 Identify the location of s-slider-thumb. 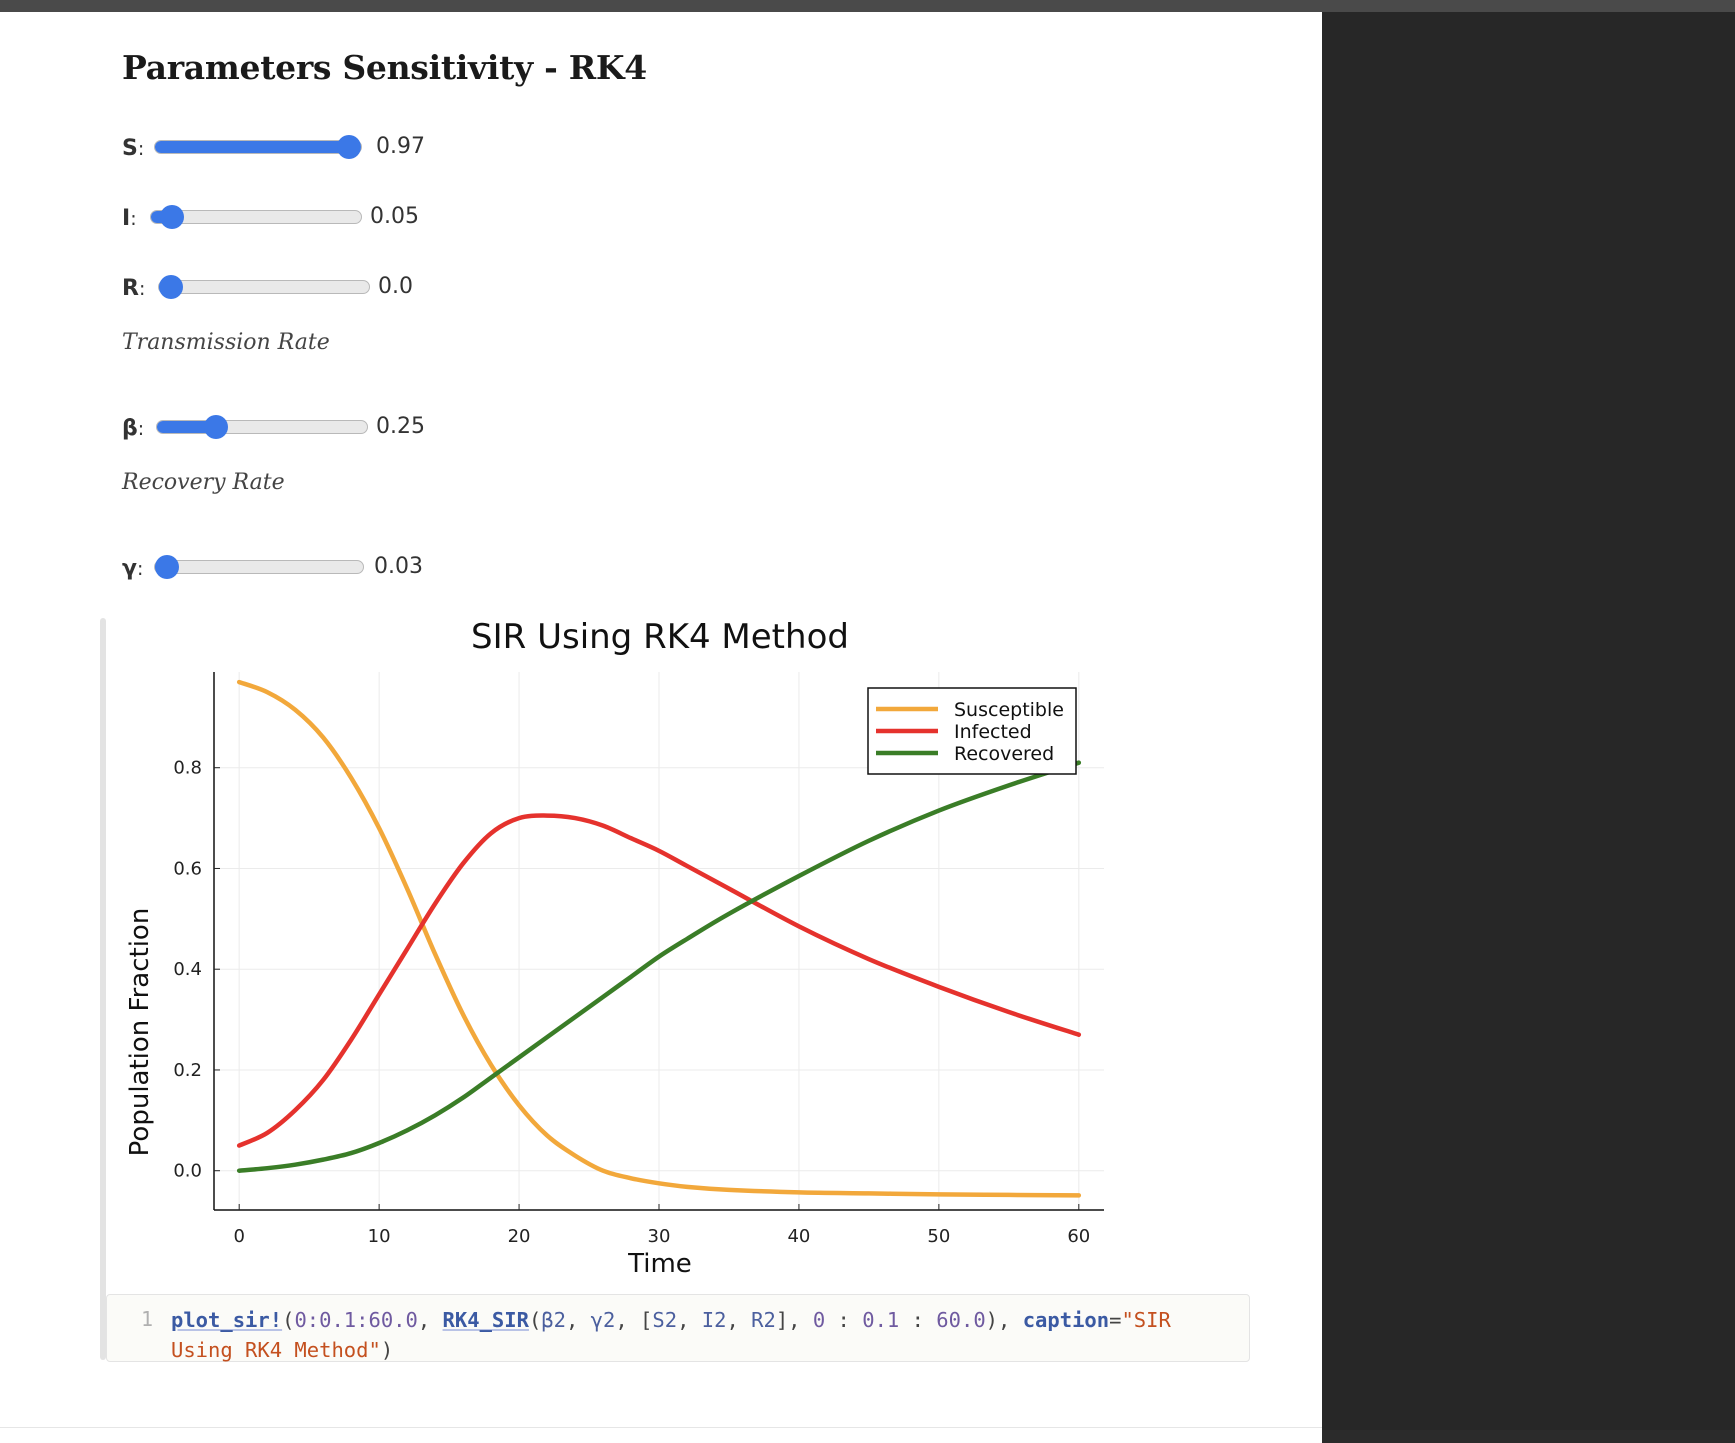
(349, 147).